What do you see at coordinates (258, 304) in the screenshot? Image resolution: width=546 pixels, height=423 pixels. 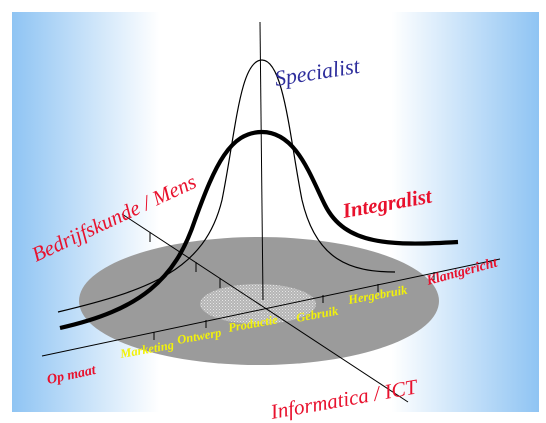 I see `inner-disc` at bounding box center [258, 304].